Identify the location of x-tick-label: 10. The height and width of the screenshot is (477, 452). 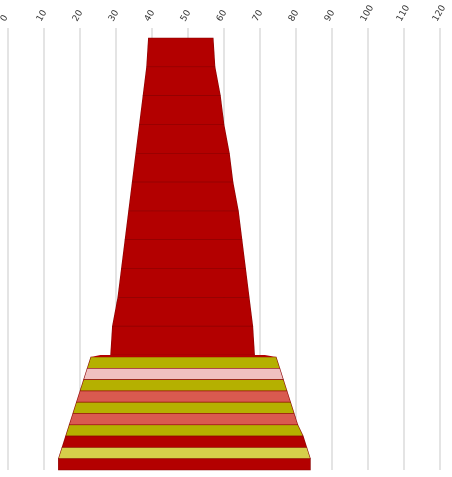
(42, 15).